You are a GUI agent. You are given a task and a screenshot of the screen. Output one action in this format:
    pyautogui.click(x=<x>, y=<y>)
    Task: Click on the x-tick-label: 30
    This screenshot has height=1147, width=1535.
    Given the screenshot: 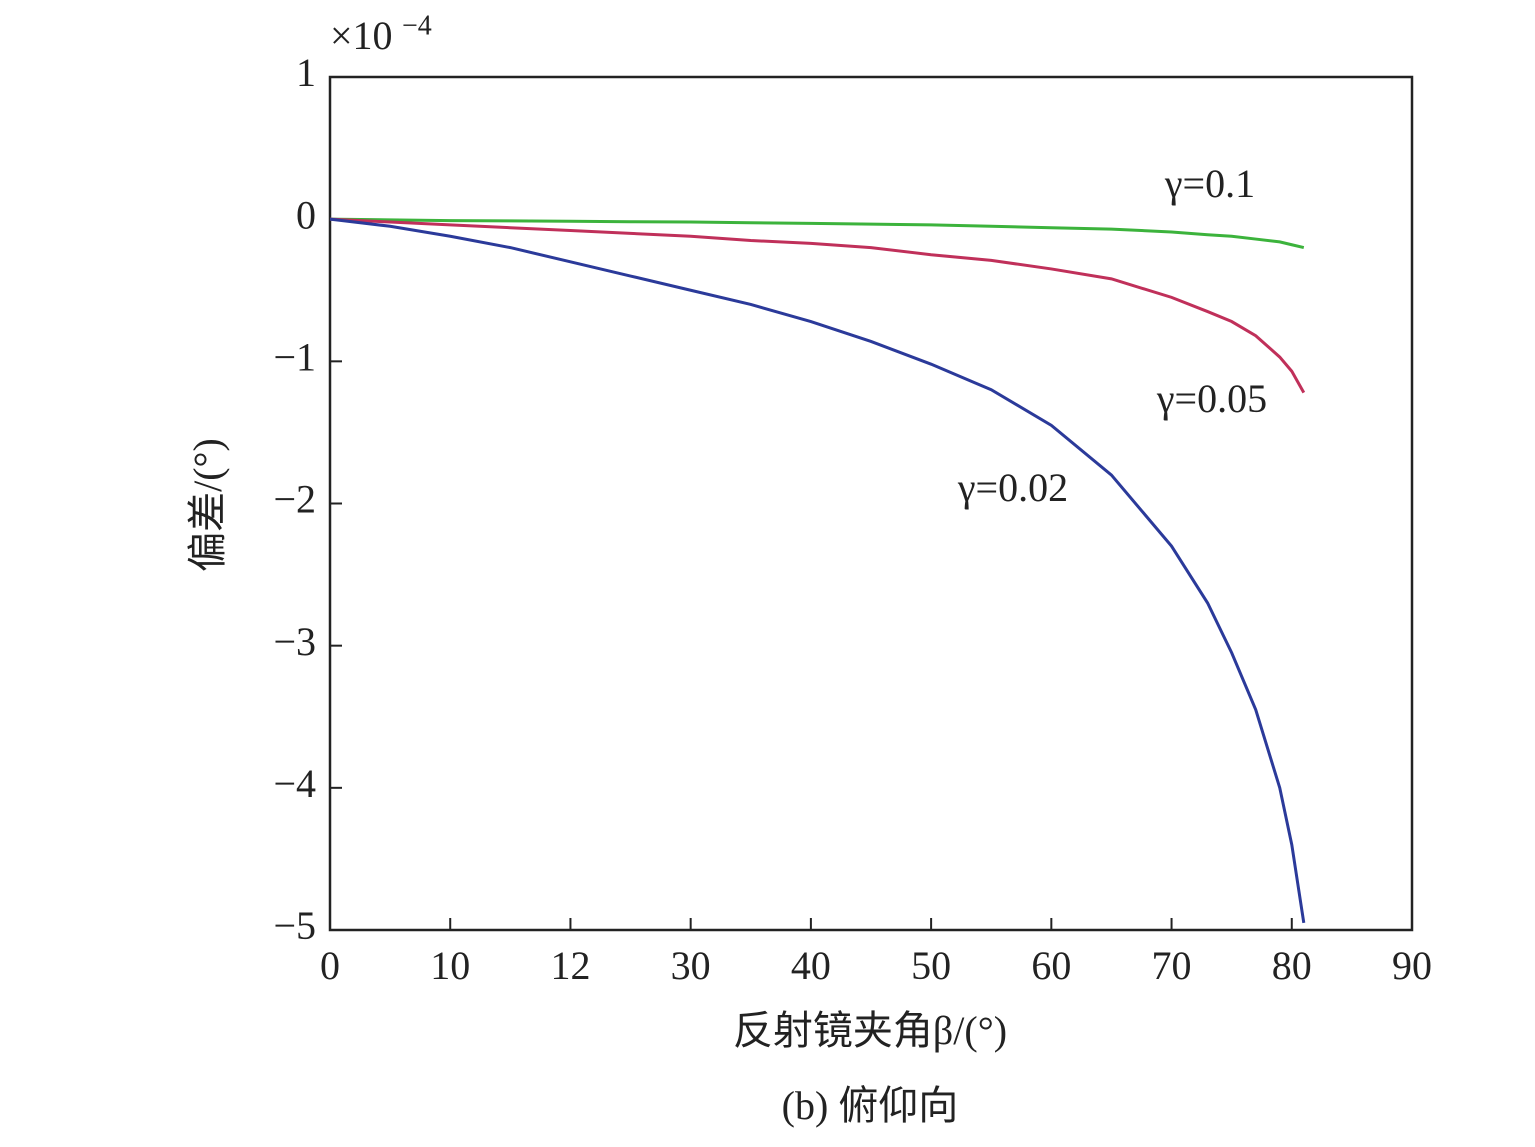 What is the action you would take?
    pyautogui.click(x=691, y=965)
    